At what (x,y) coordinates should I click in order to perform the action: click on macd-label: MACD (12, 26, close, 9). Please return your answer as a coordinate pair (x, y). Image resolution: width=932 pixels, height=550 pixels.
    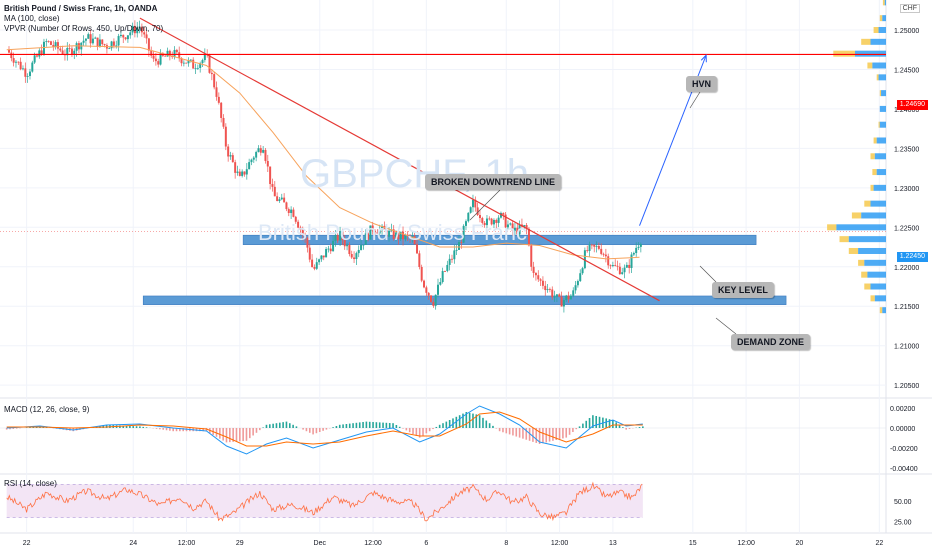
    Looking at the image, I should click on (47, 409).